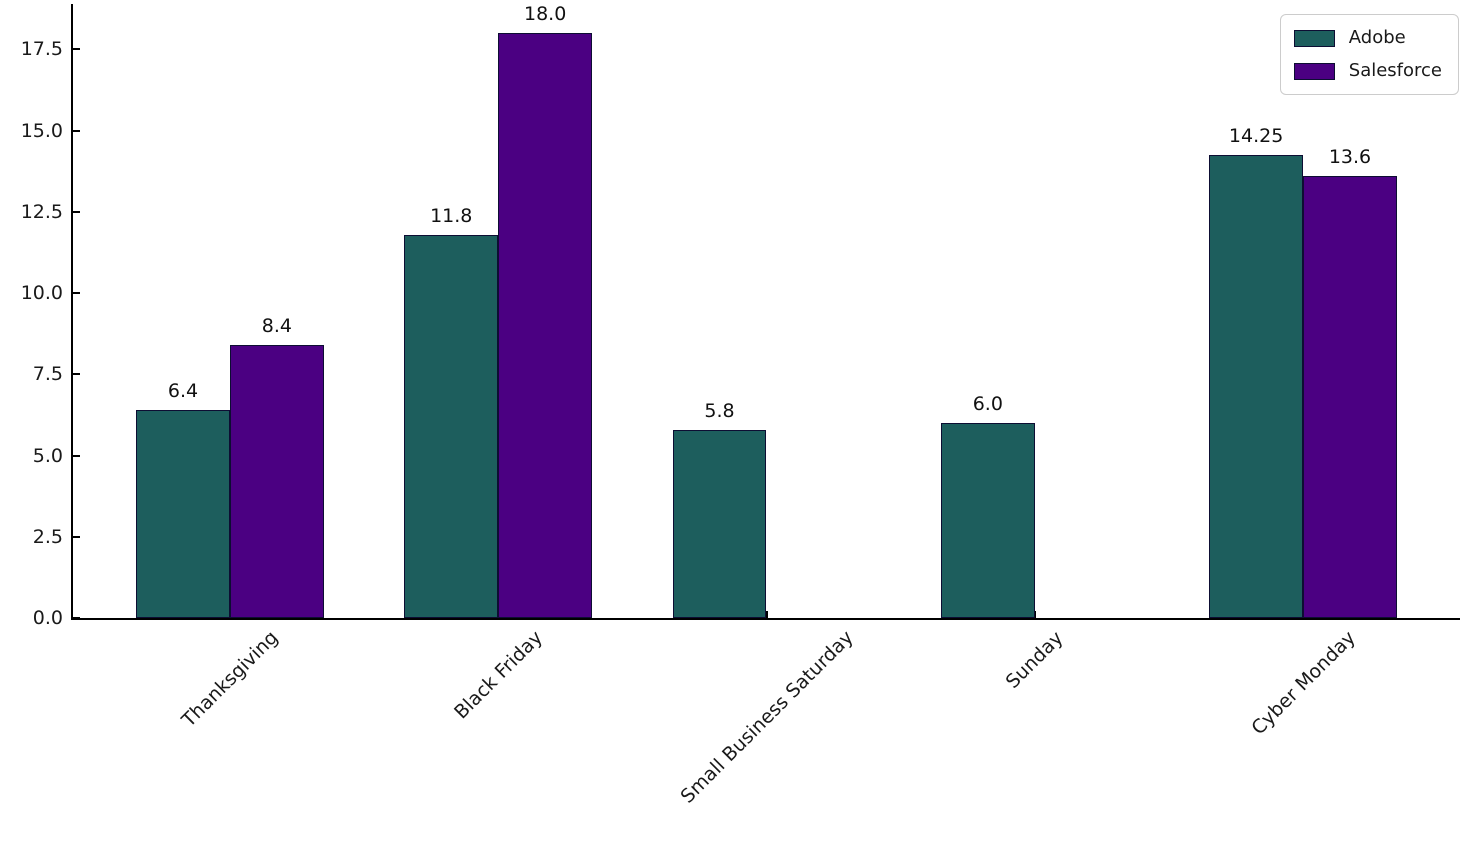 The height and width of the screenshot is (865, 1467). Describe the element at coordinates (230, 679) in the screenshot. I see `x-tick-label: Thanksgiving` at that location.